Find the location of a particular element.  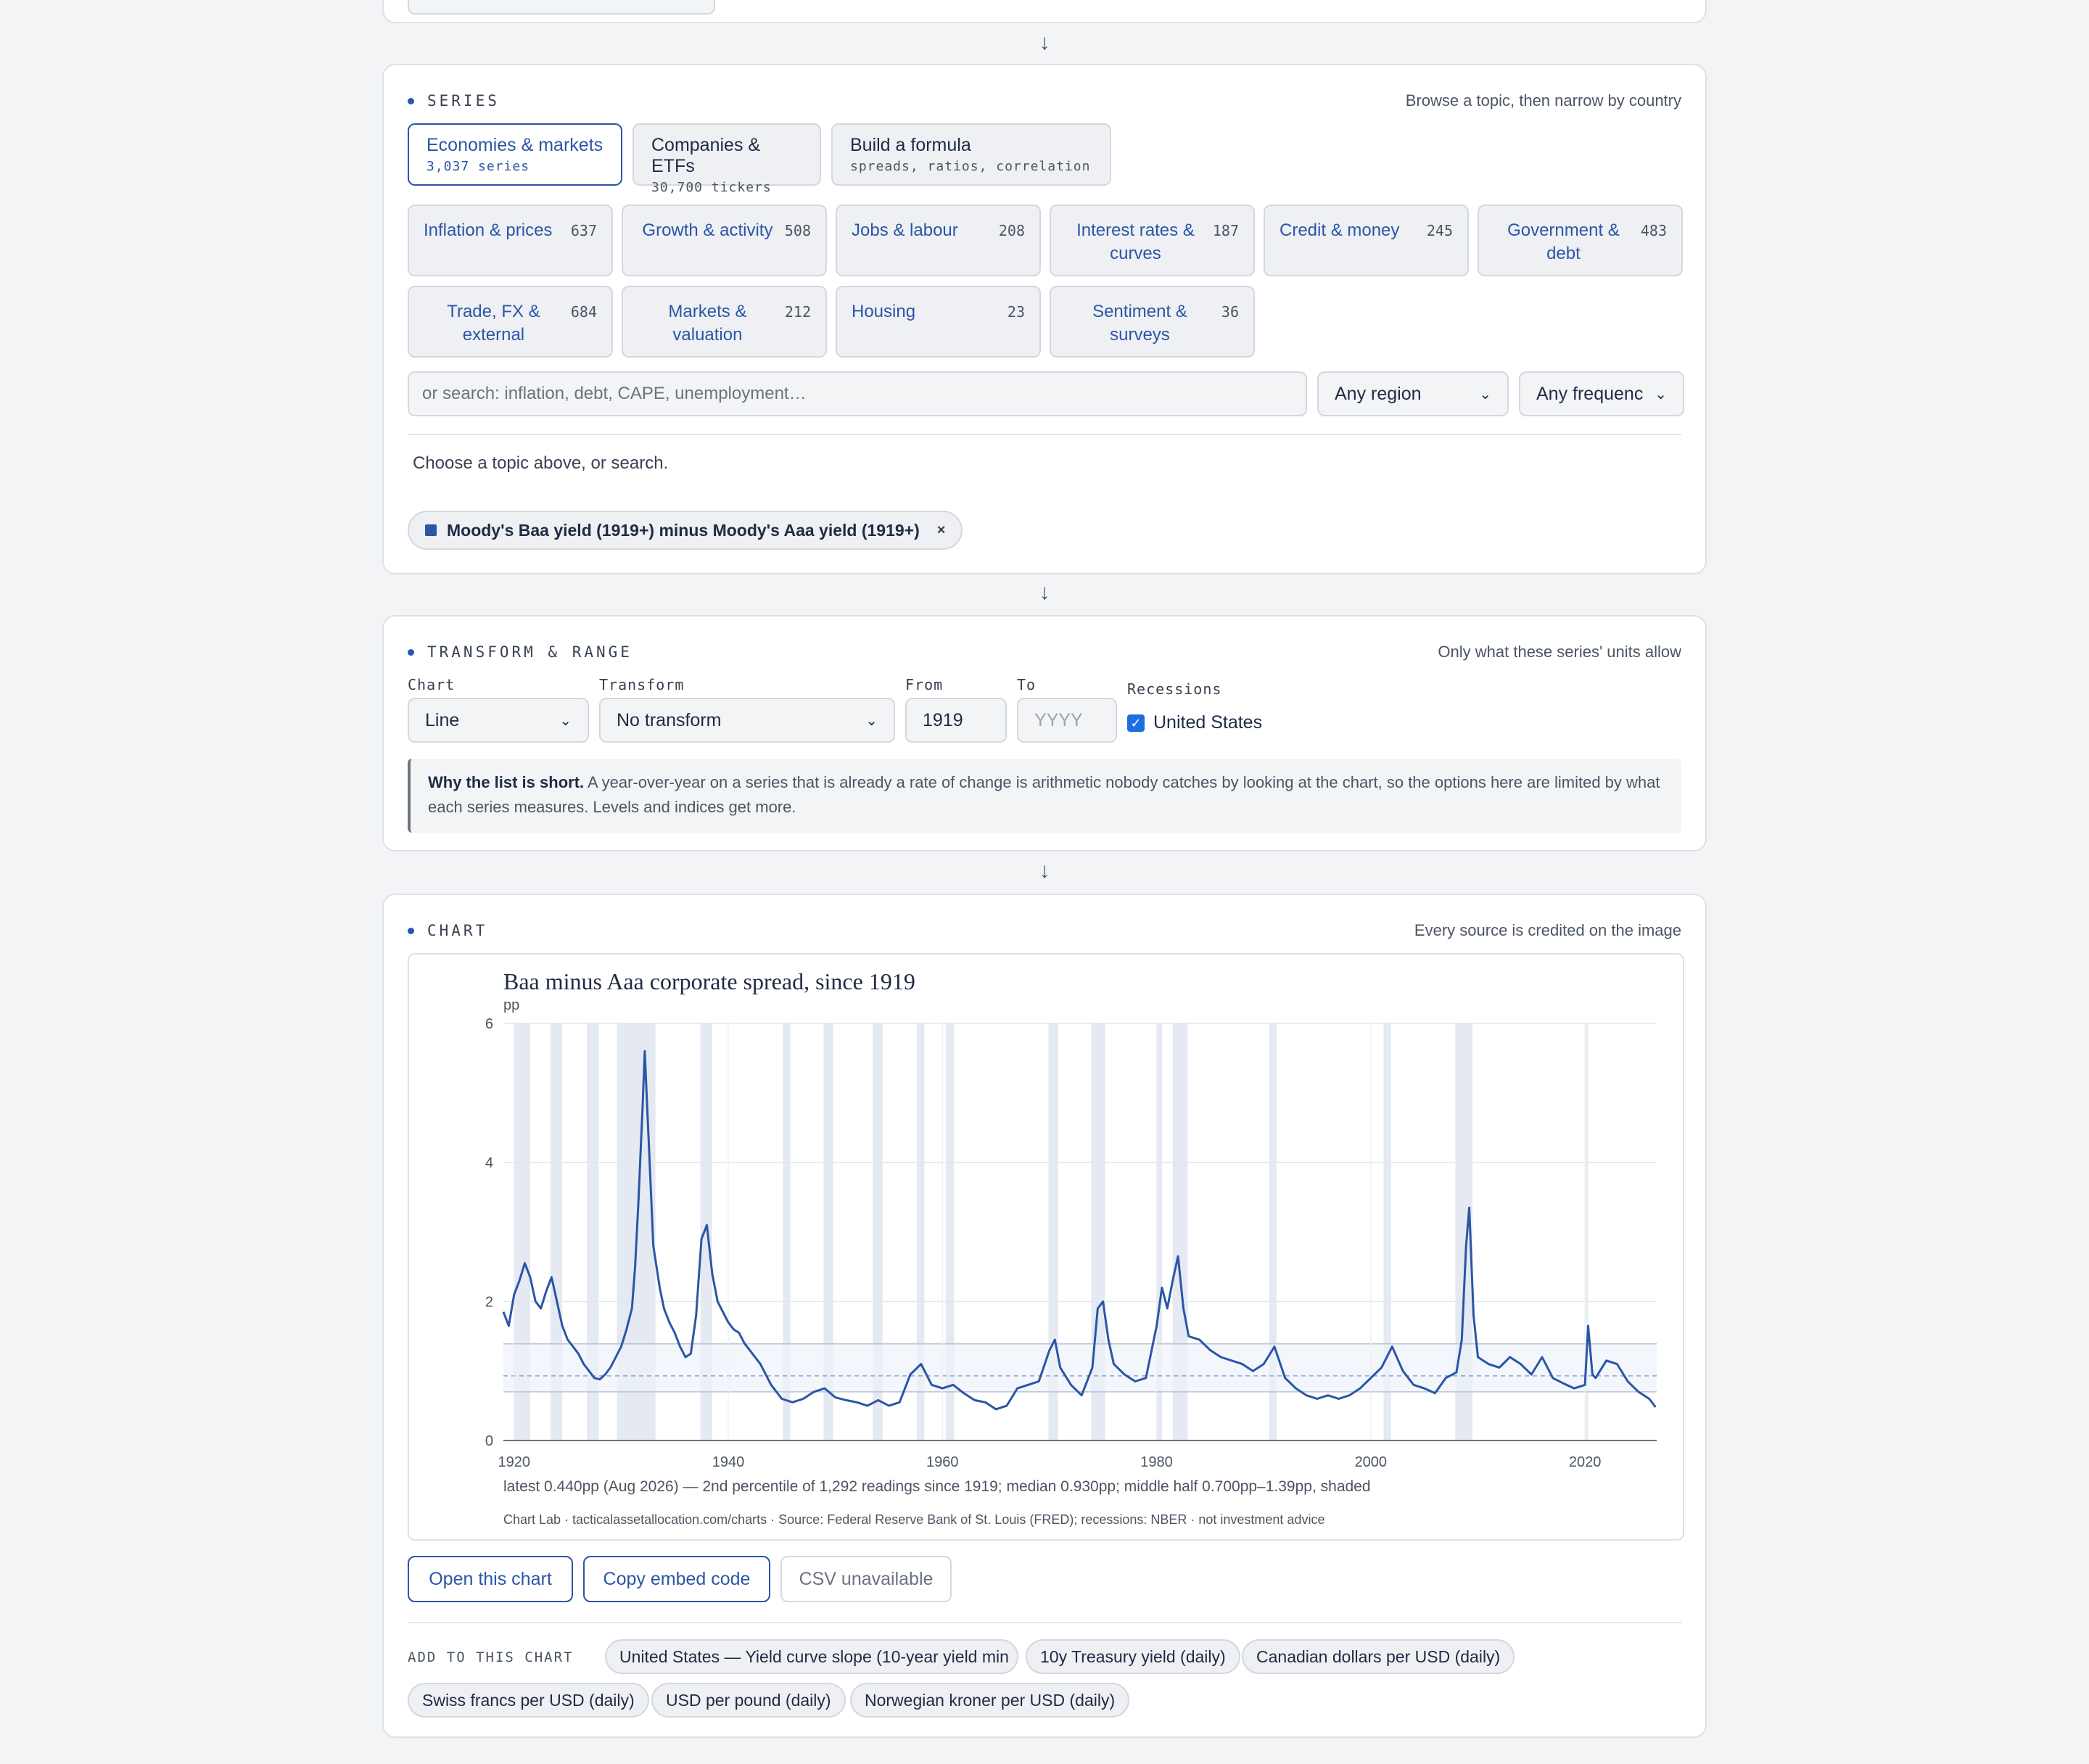

topic-jobs-labour: Jobs & labour 208 is located at coordinates (938, 241).